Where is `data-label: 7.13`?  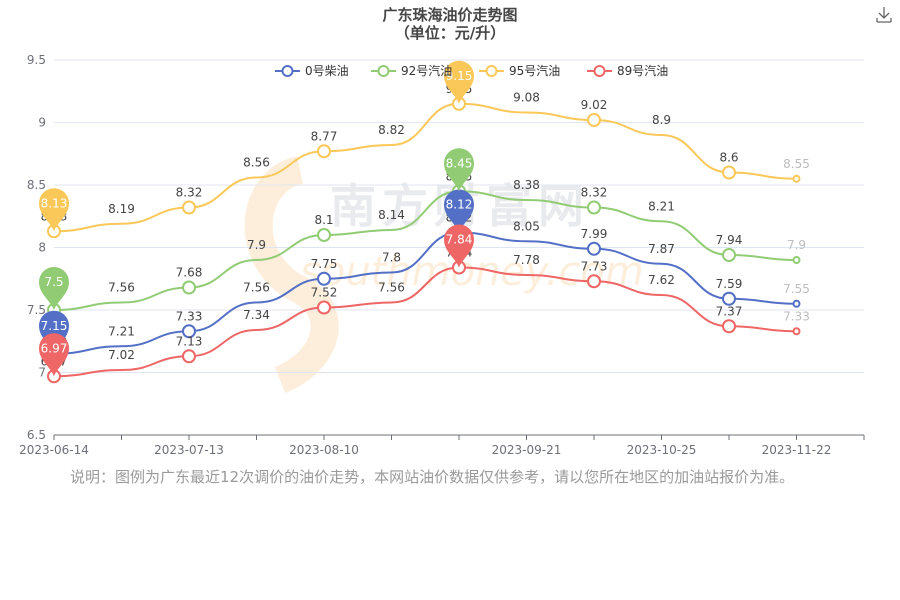 data-label: 7.13 is located at coordinates (189, 341).